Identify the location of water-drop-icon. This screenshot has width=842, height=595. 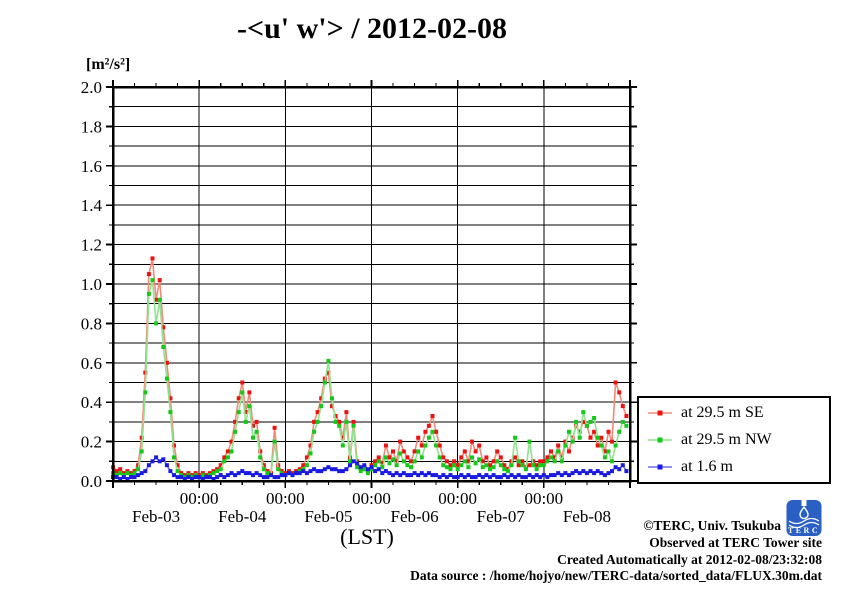
(804, 512).